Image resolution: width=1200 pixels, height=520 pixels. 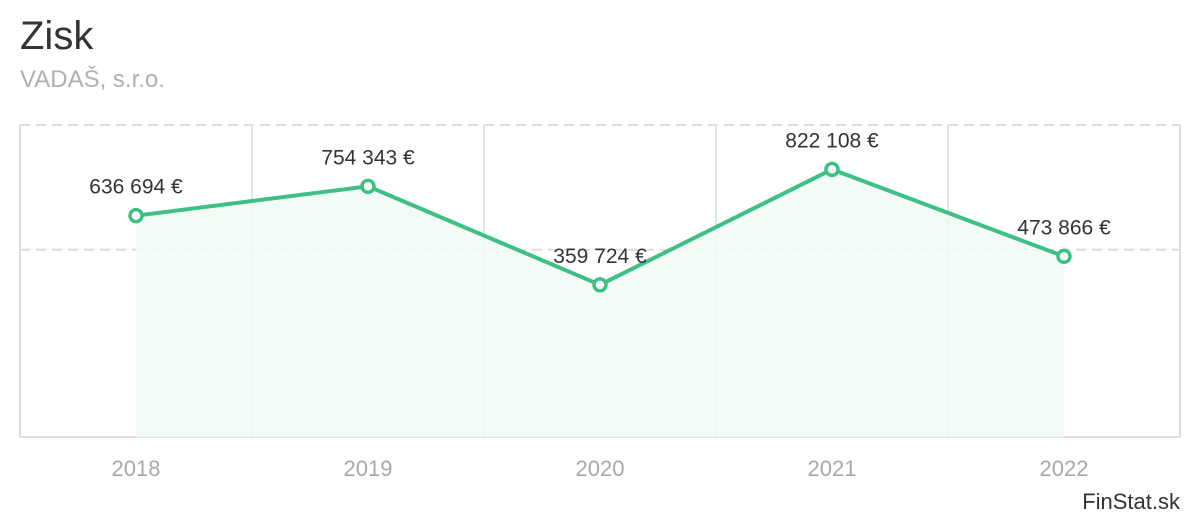 What do you see at coordinates (600, 285) in the screenshot?
I see `data-point-2020` at bounding box center [600, 285].